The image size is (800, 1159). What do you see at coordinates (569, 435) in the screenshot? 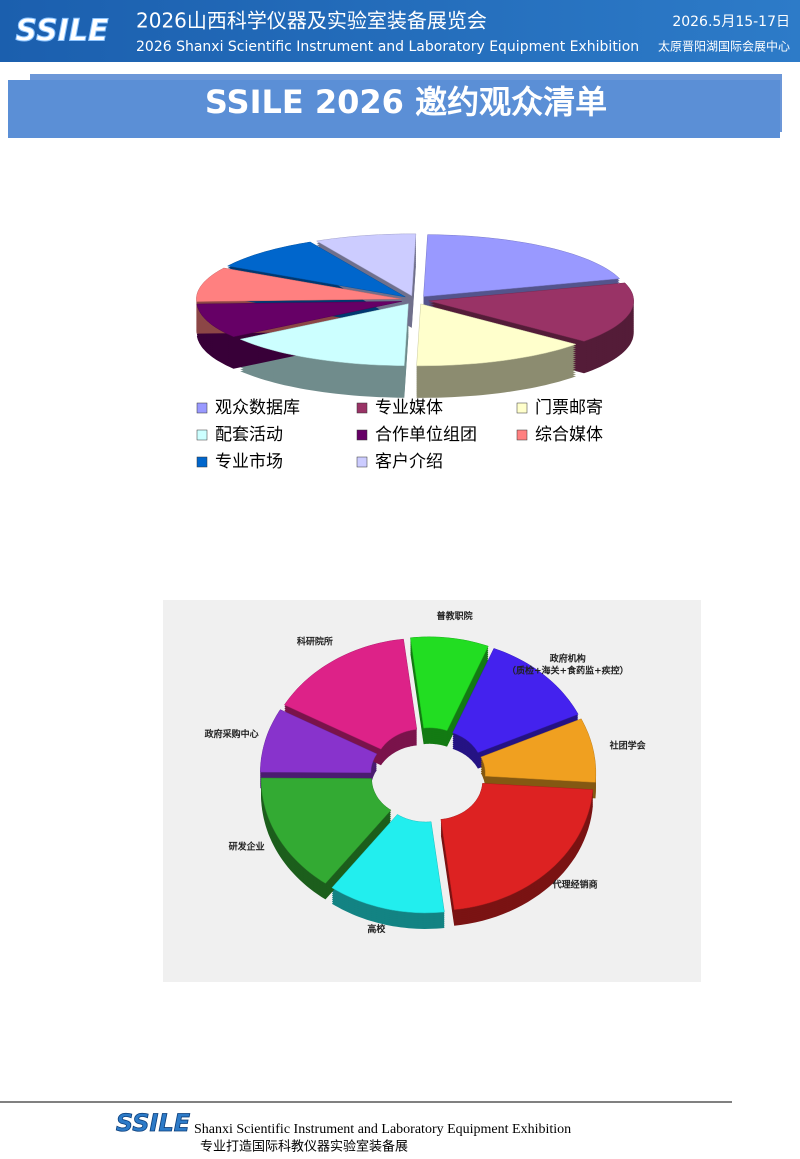
I see `legend-label: 综合媒体` at bounding box center [569, 435].